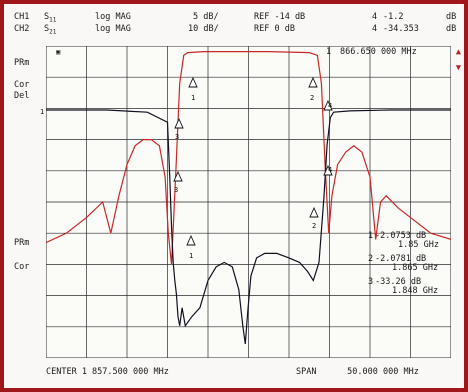 The image size is (468, 392). I want to click on ch2-marker-unit: dB, so click(451, 29).